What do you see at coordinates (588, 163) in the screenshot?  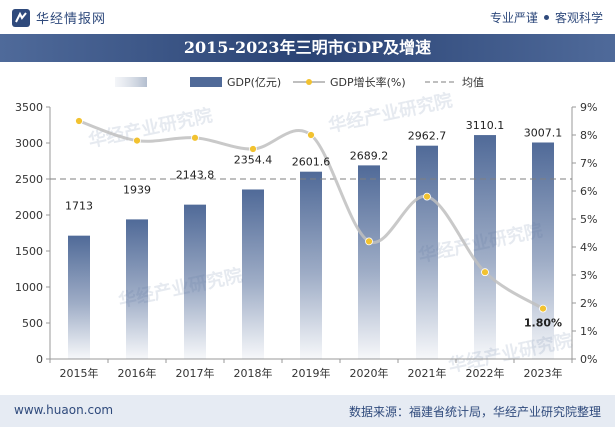 I see `y-right-tick-label: 7%` at bounding box center [588, 163].